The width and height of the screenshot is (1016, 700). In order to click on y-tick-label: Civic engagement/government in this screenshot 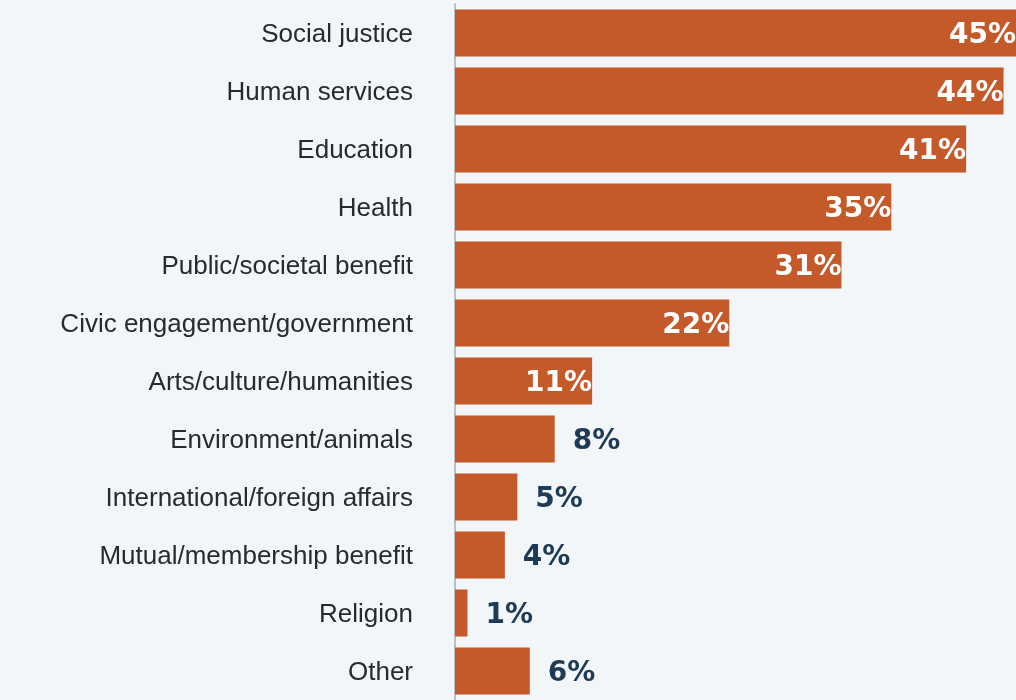, I will do `click(237, 323)`.